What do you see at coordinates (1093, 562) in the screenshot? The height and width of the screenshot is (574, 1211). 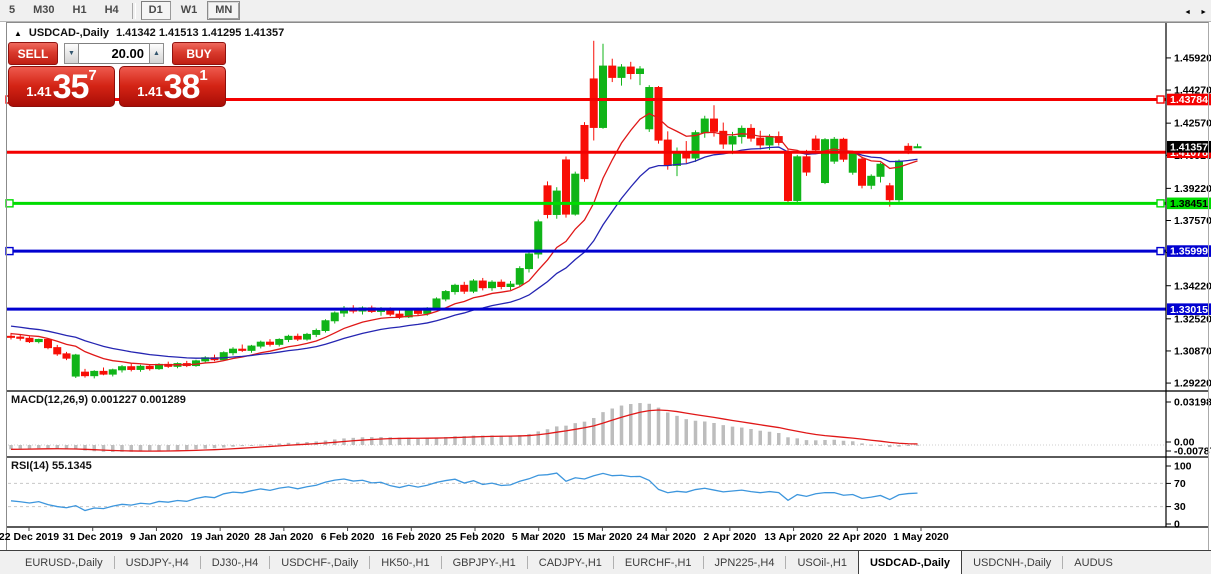 I see `tab-audus: AUDUS` at bounding box center [1093, 562].